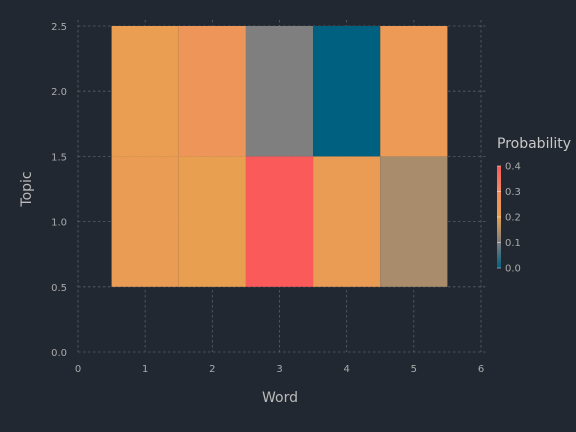 The image size is (576, 432). Describe the element at coordinates (481, 369) in the screenshot. I see `x-tick-label: 6` at that location.